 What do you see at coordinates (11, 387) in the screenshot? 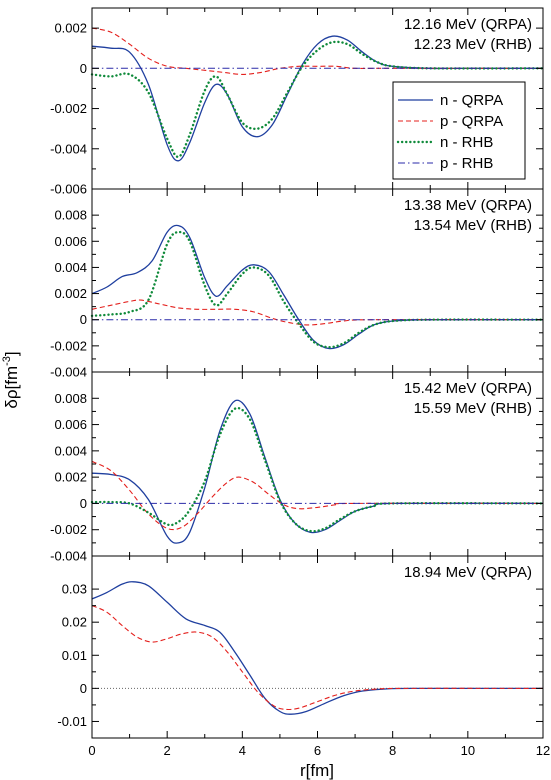
I see `y-axis-label-main: δρ[fm` at bounding box center [11, 387].